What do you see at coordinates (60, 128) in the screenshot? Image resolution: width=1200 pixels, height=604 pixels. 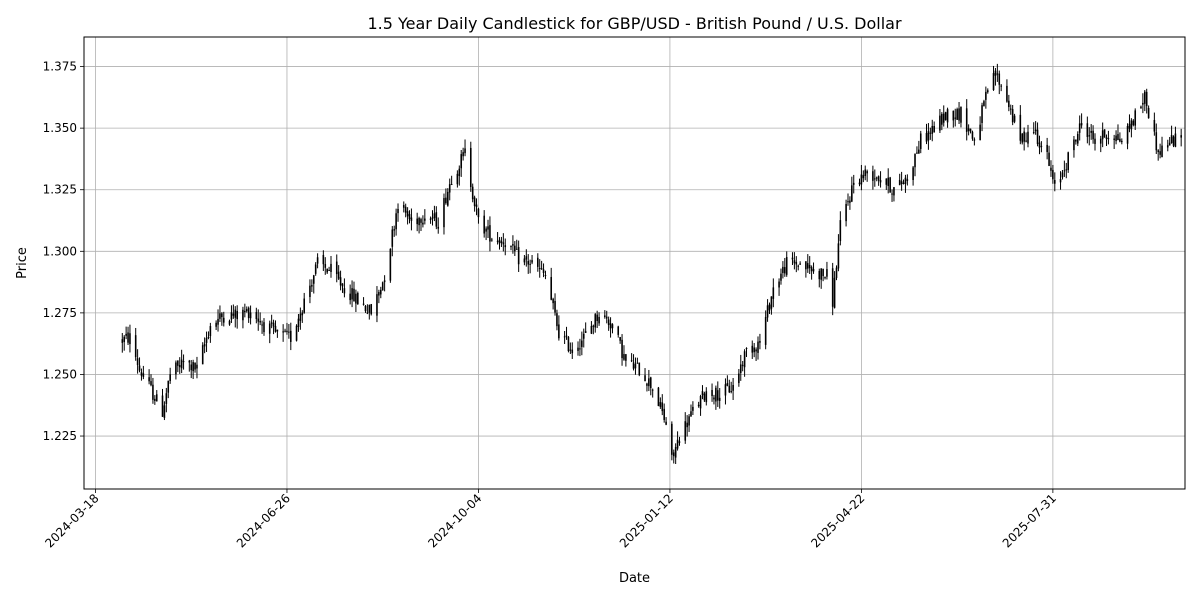 I see `y-tick-label: 1.350` at bounding box center [60, 128].